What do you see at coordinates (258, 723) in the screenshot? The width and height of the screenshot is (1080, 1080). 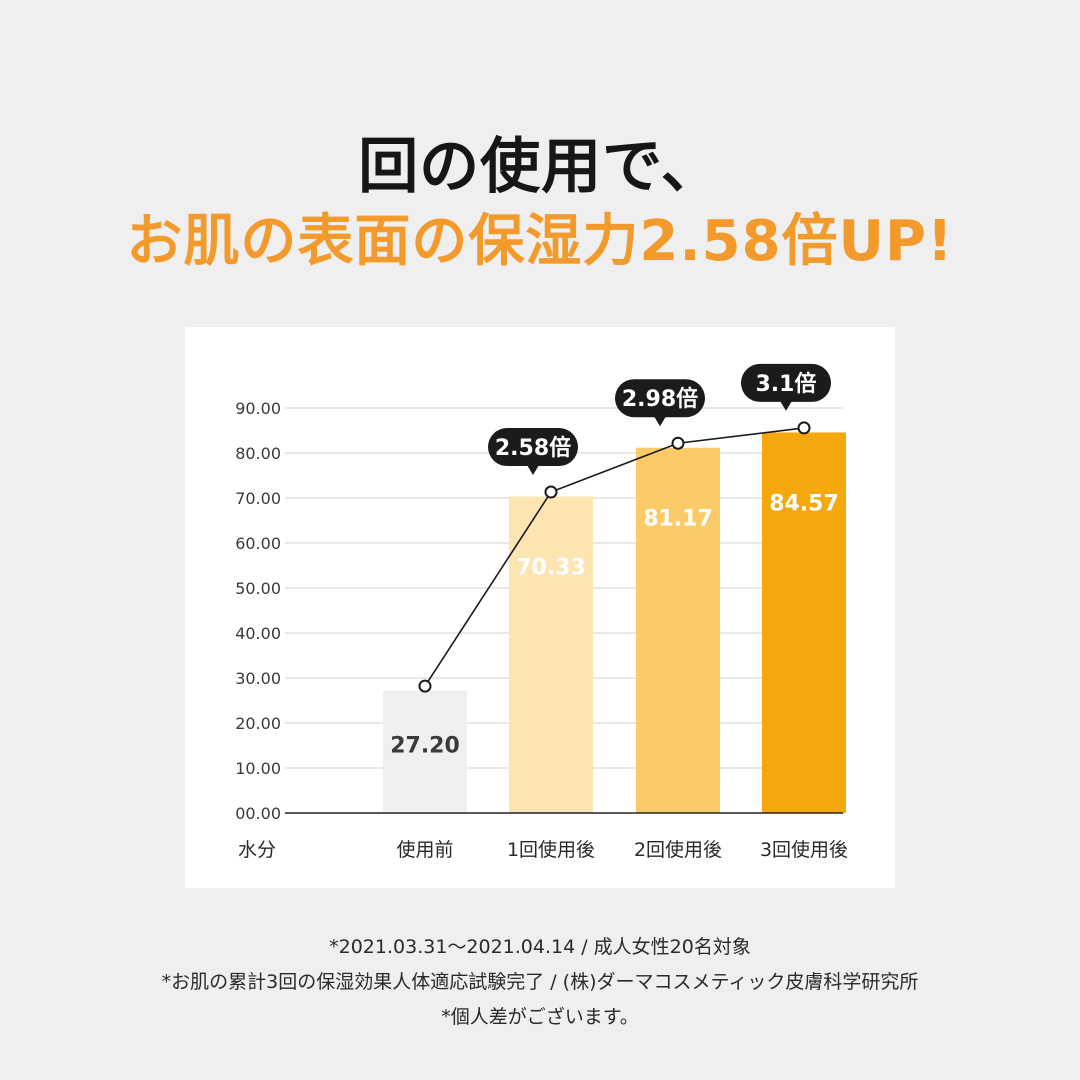 I see `y-tick-label: 20.00` at bounding box center [258, 723].